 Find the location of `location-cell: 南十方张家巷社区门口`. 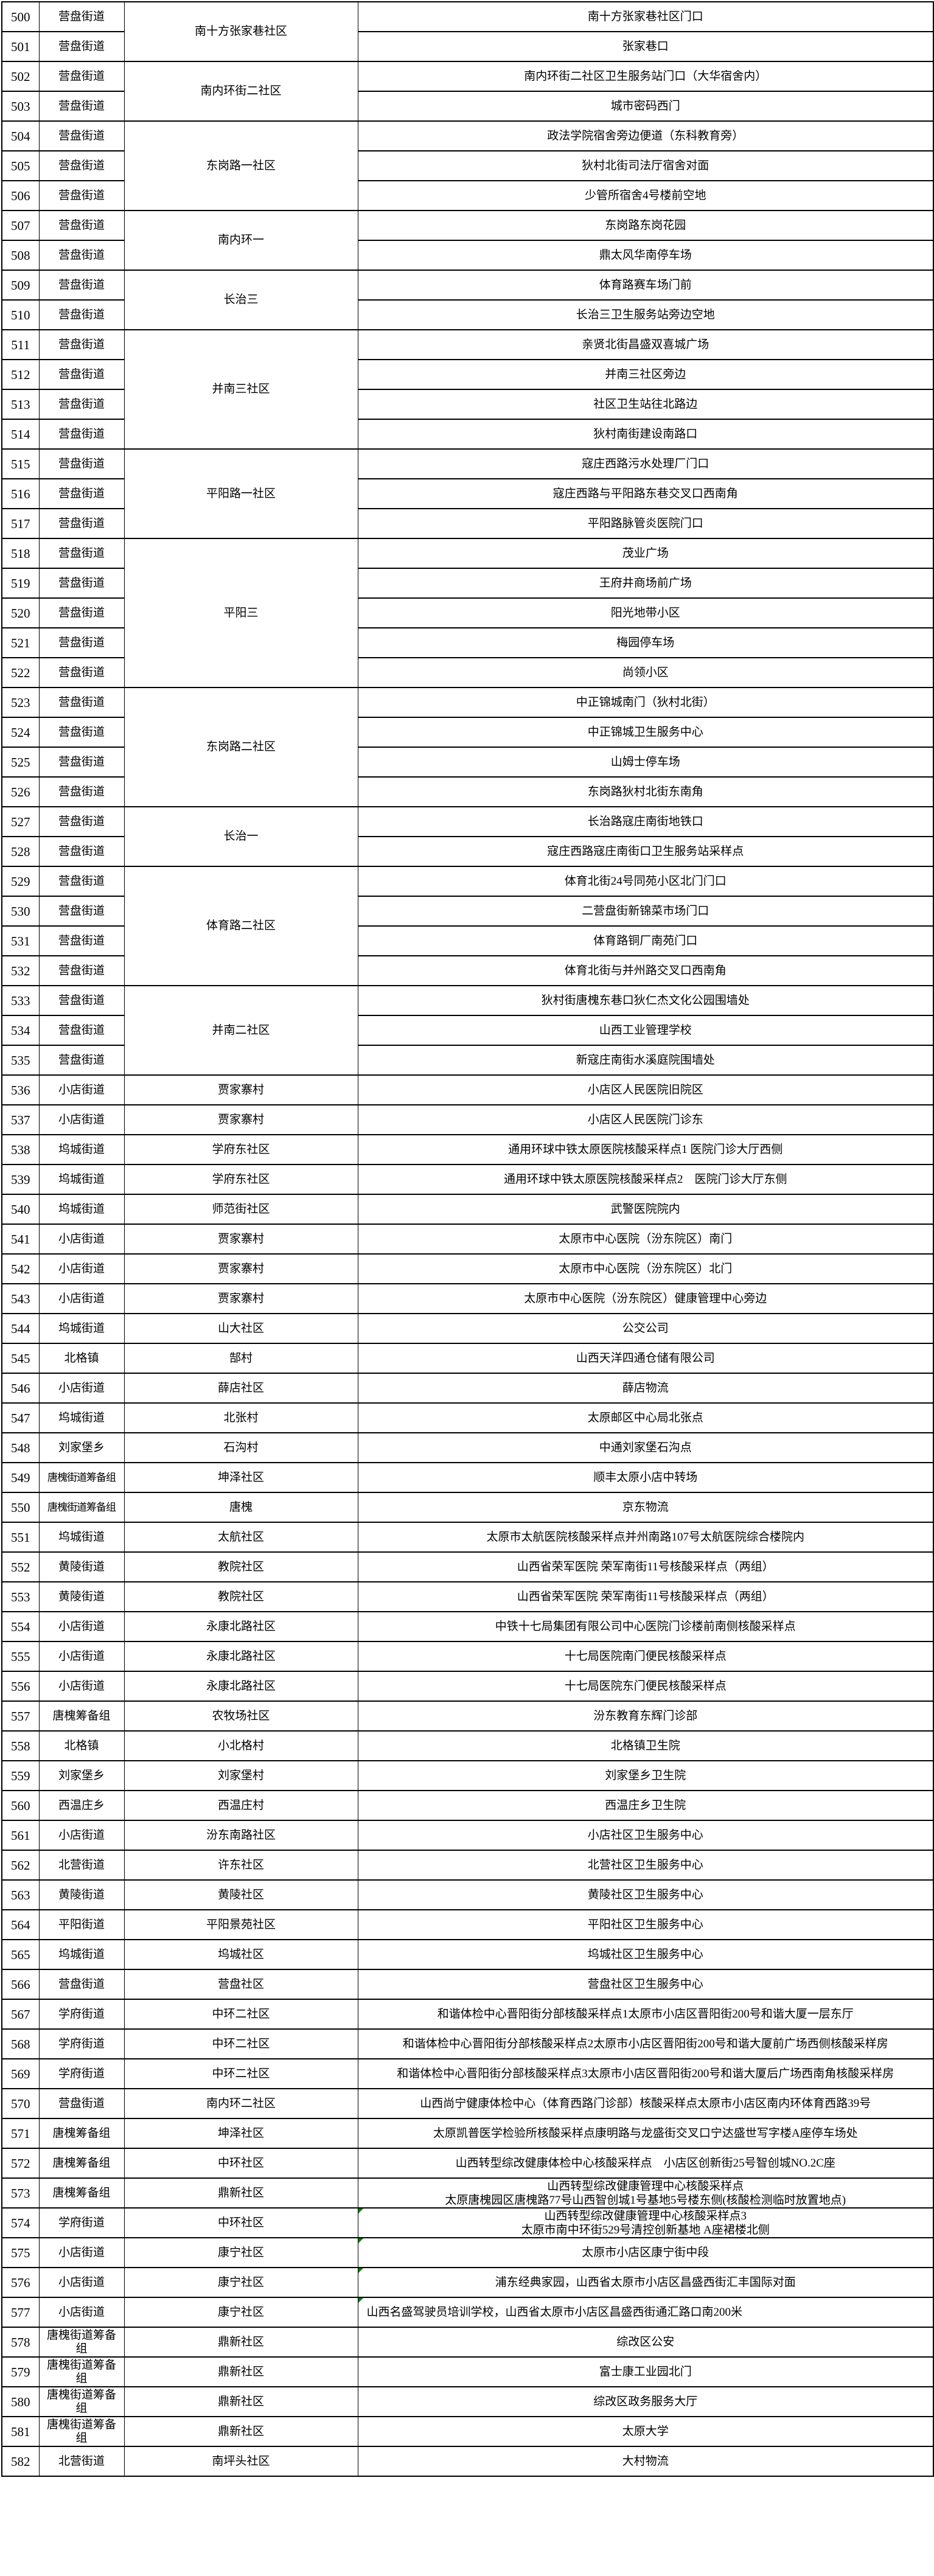

location-cell: 南十方张家巷社区门口 is located at coordinates (645, 16).